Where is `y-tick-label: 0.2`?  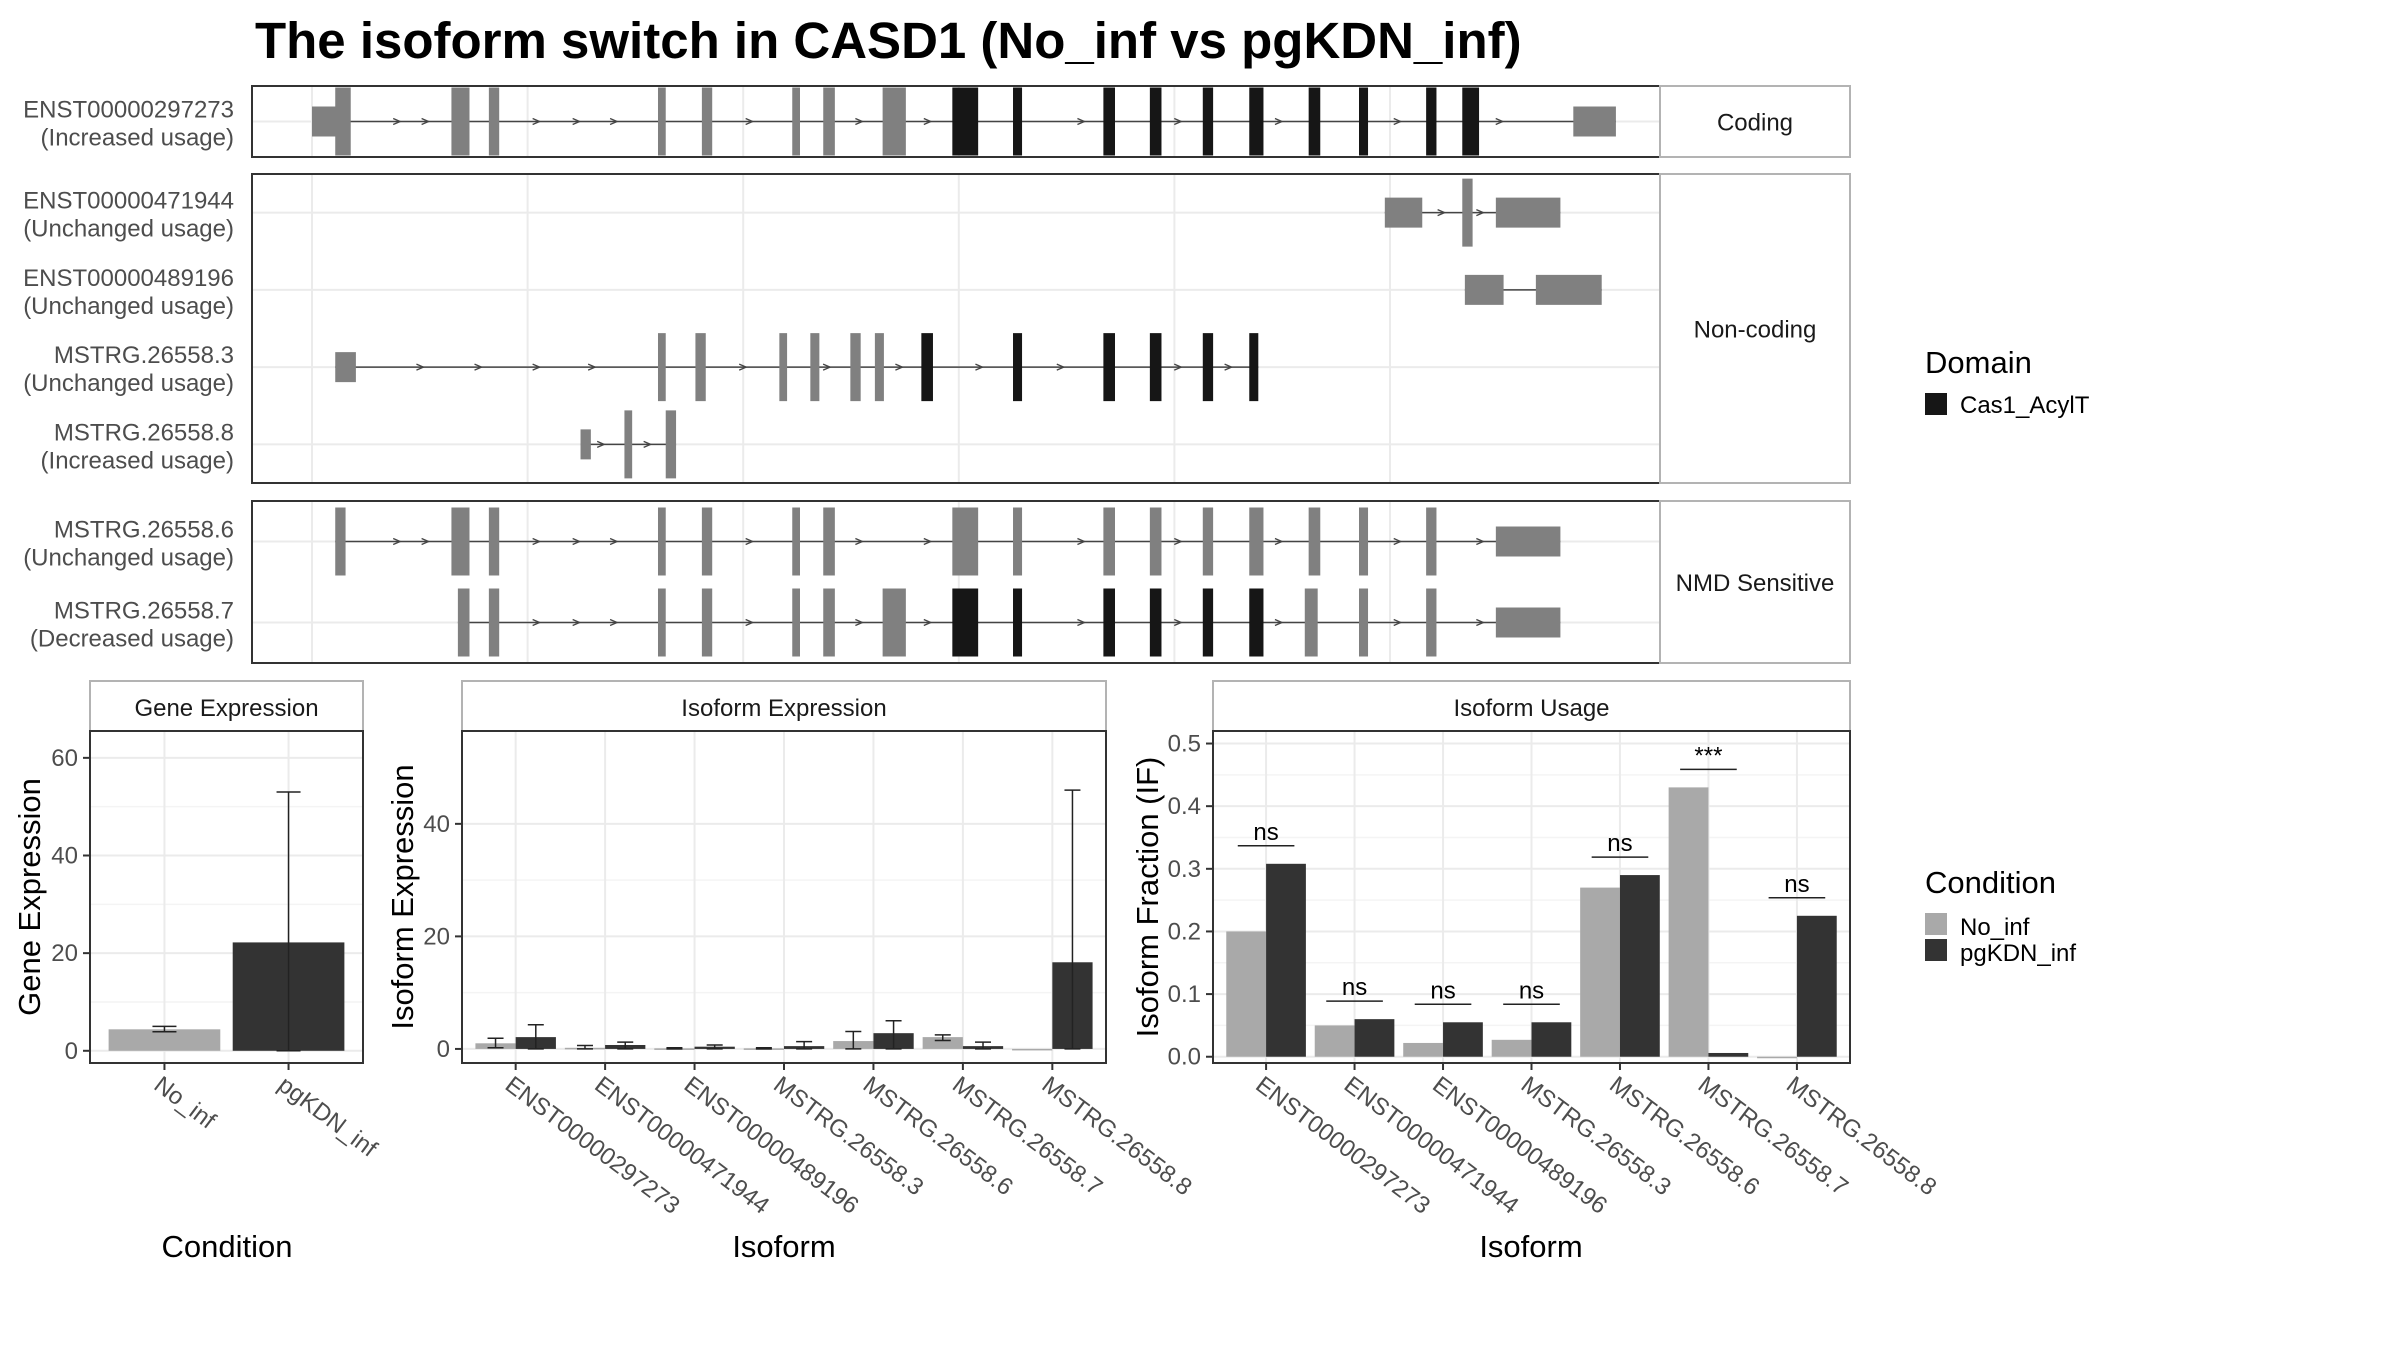 y-tick-label: 0.2 is located at coordinates (1184, 931).